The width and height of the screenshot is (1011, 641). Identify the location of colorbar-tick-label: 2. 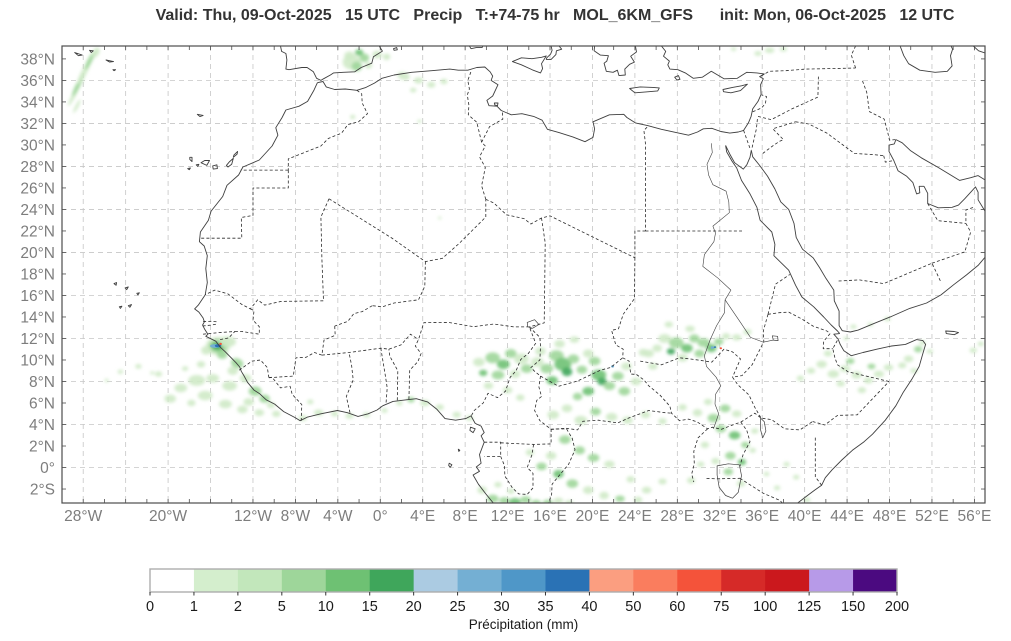
(238, 607).